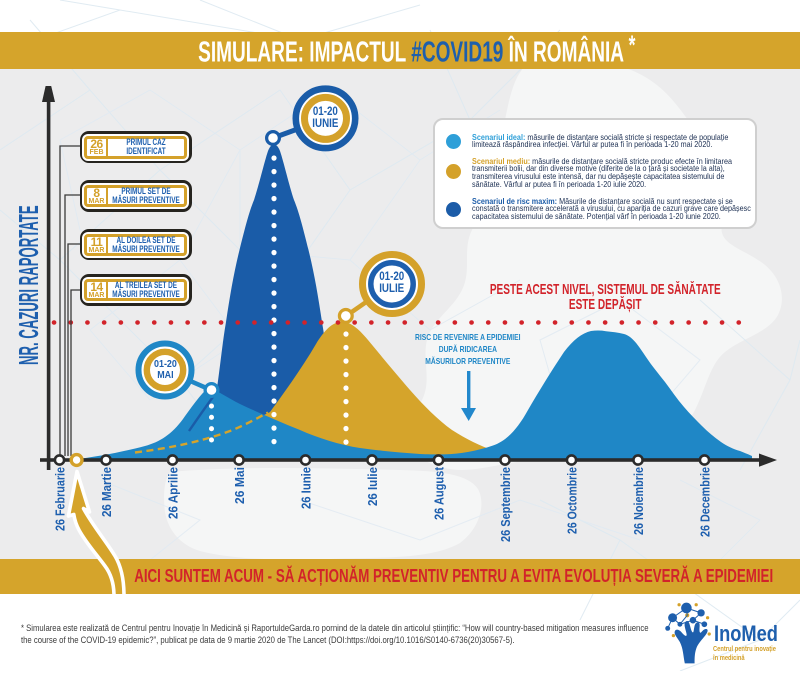 Image resolution: width=800 pixels, height=676 pixels. Describe the element at coordinates (440, 493) in the screenshot. I see `svg-text: 26 August` at that location.